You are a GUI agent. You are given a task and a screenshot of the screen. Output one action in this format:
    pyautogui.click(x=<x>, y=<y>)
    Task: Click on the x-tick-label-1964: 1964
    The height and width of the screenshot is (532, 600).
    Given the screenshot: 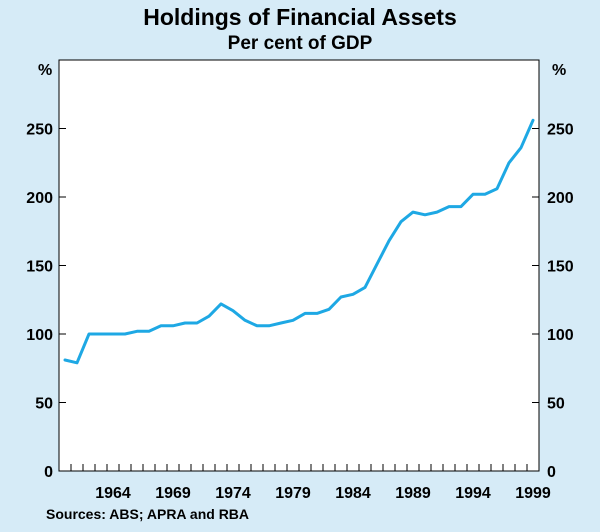 What is the action you would take?
    pyautogui.click(x=113, y=493)
    